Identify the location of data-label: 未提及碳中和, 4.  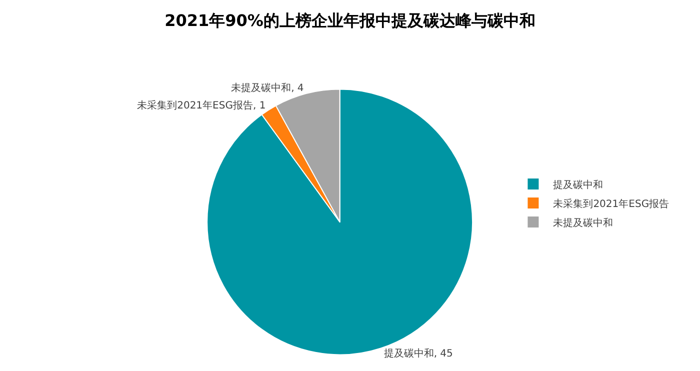
(267, 88).